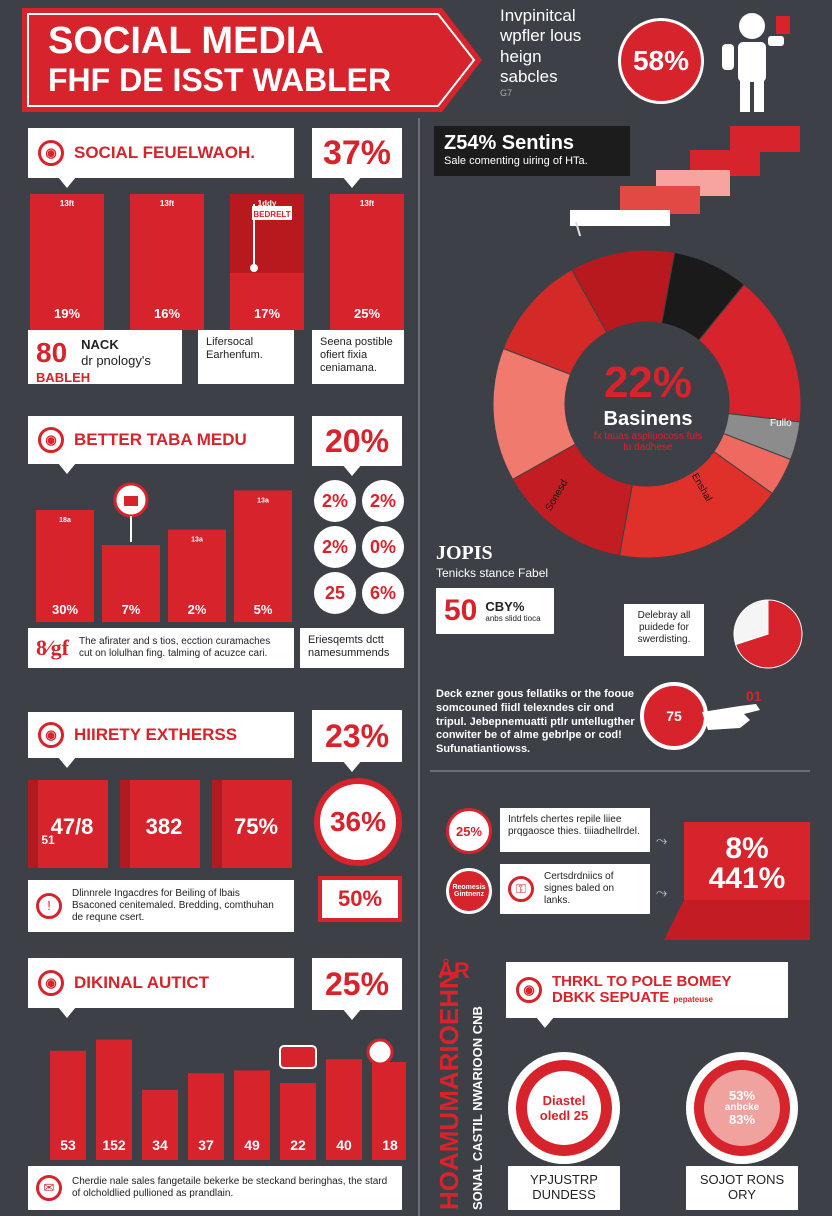 This screenshot has height=1216, width=832. Describe the element at coordinates (449, 1090) in the screenshot. I see `vertical-red-text: HOAMUMARIOEHN` at that location.